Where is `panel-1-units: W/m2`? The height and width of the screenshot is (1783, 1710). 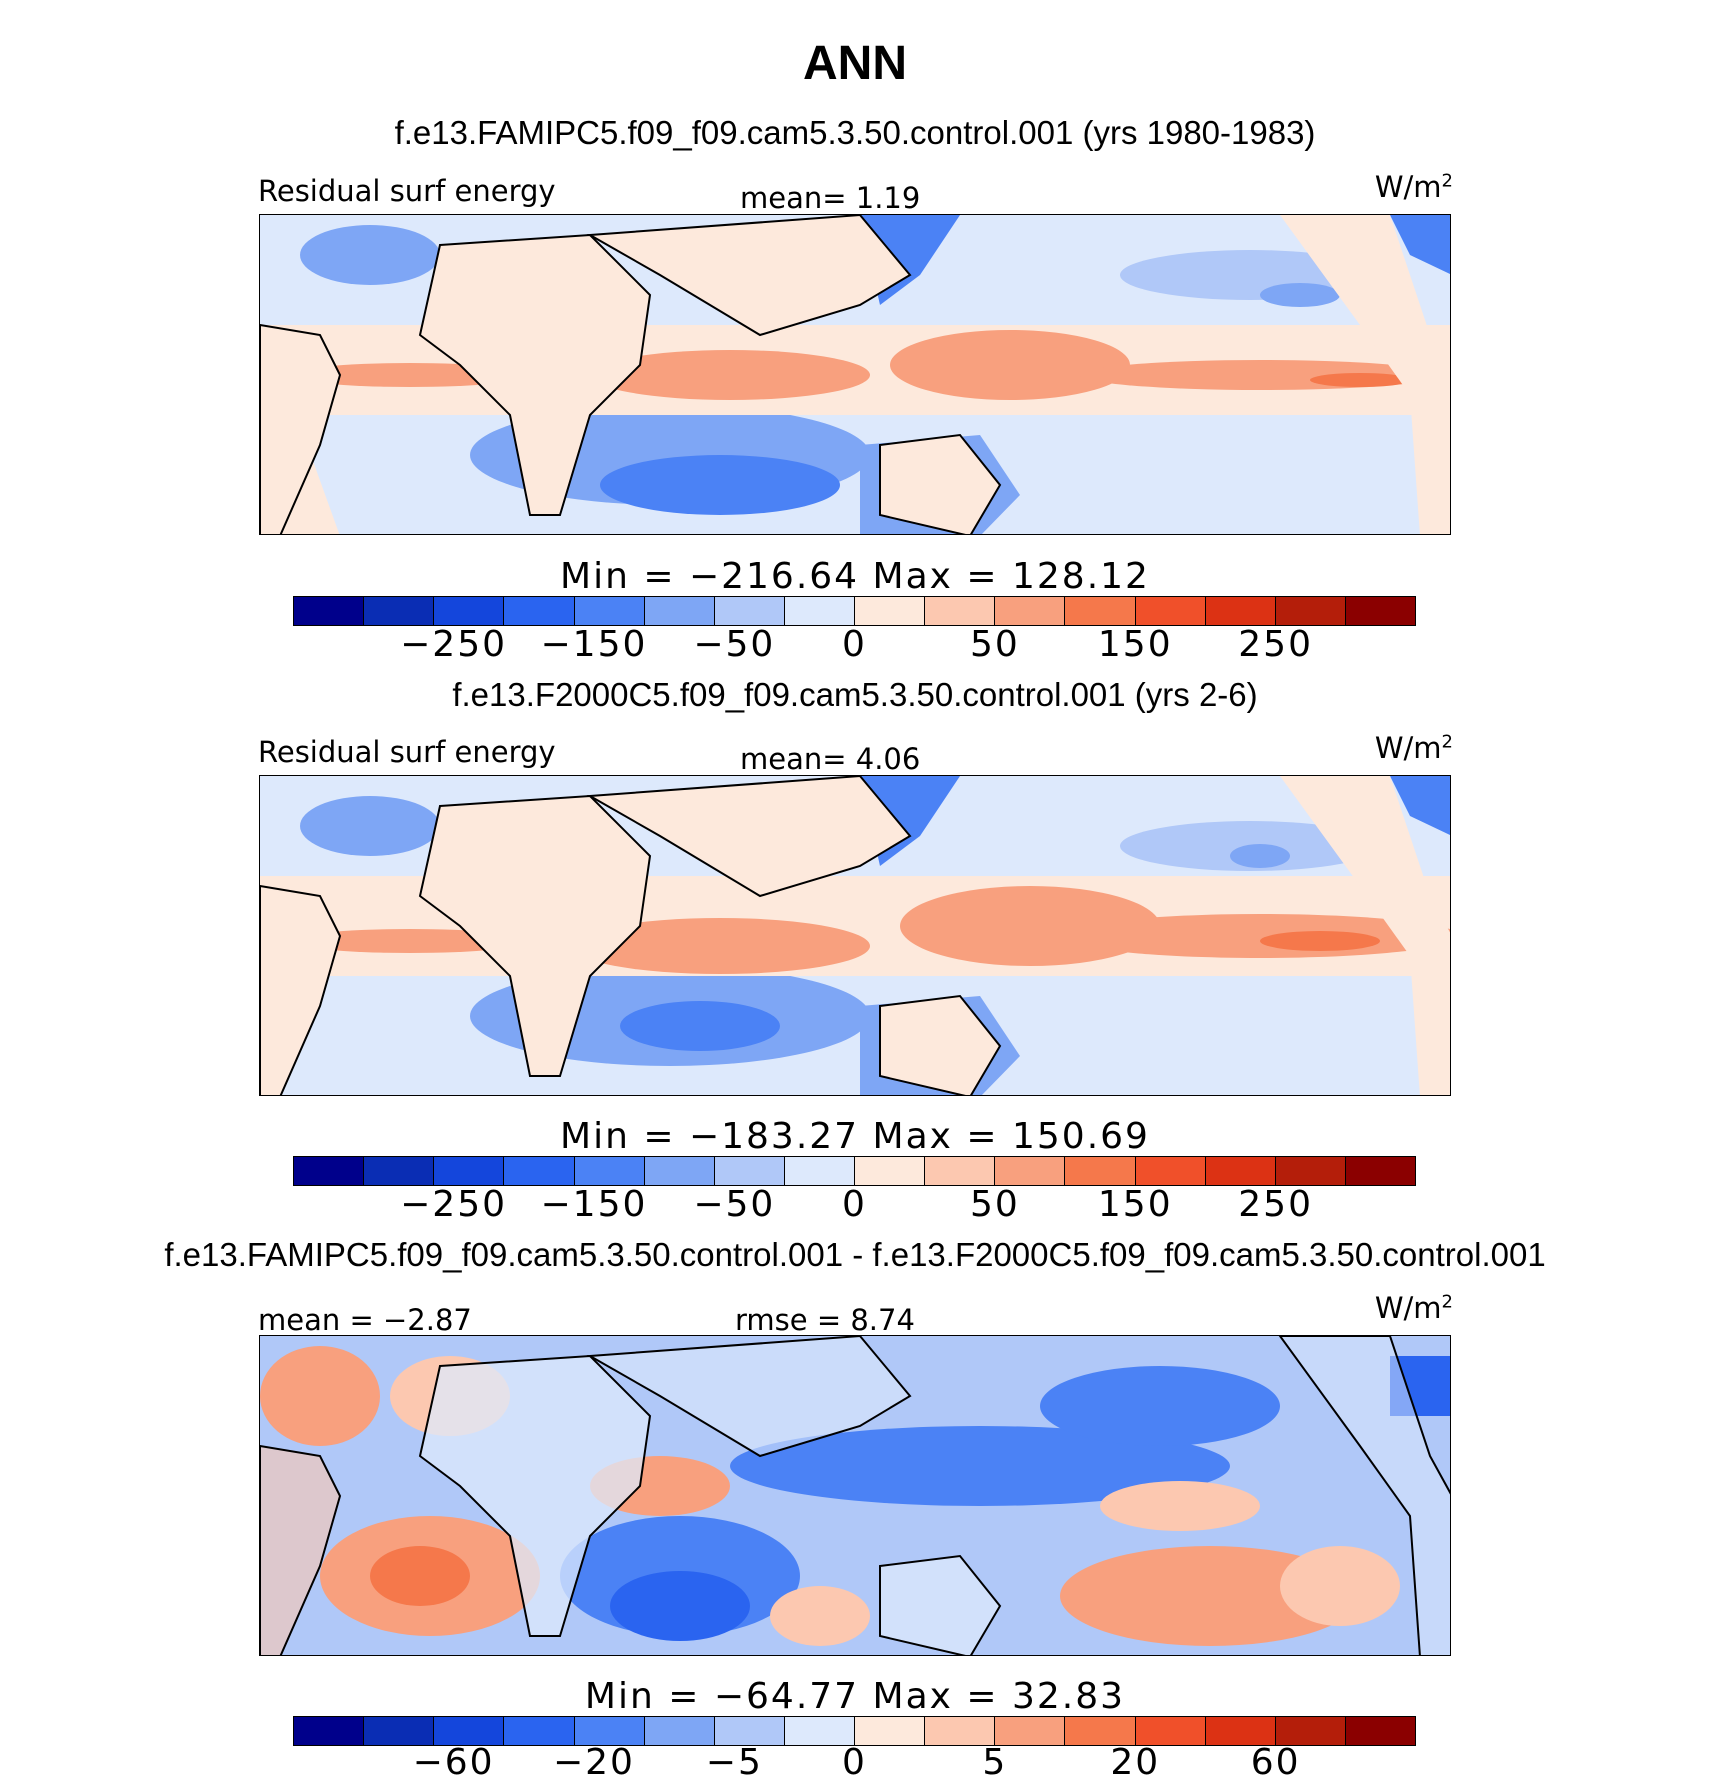
panel-1-units: W/m2 is located at coordinates (1413, 187).